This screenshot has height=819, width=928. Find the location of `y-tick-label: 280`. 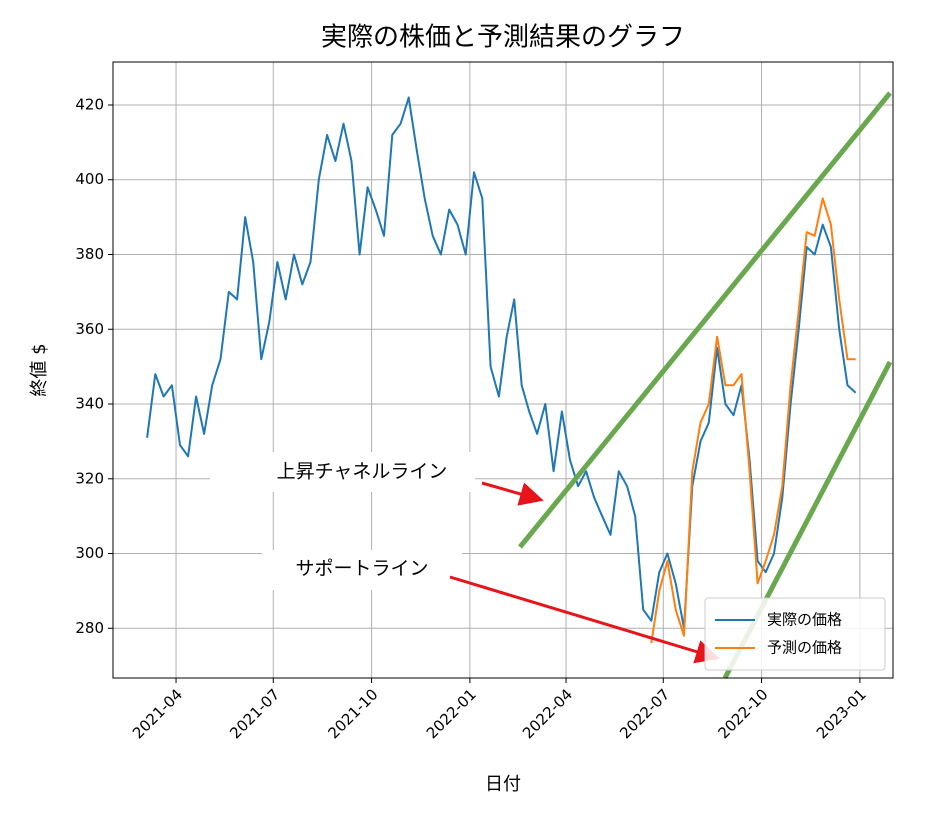

y-tick-label: 280 is located at coordinates (89, 628).